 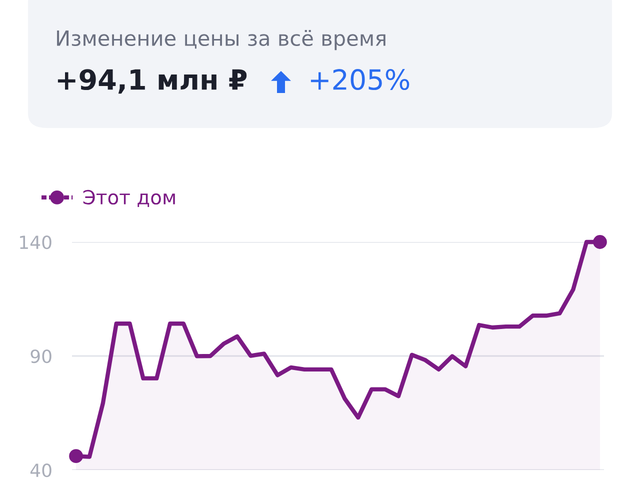 I want to click on legend-label: Этот дом, so click(x=129, y=198).